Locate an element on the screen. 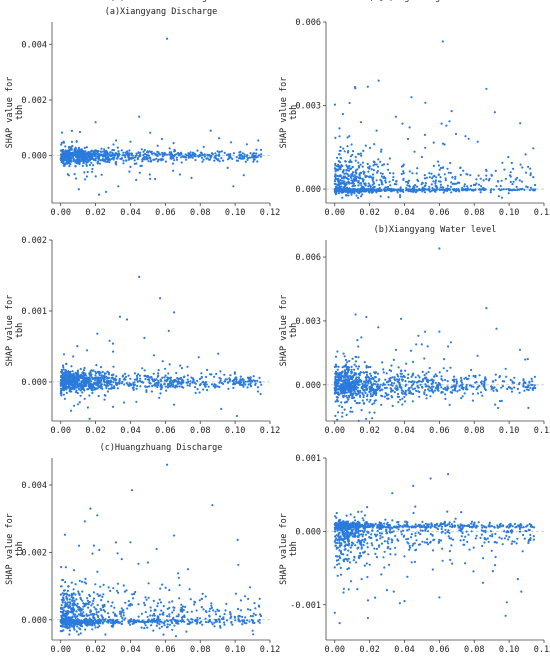  x-tick-label: 0.08 is located at coordinates (474, 213).